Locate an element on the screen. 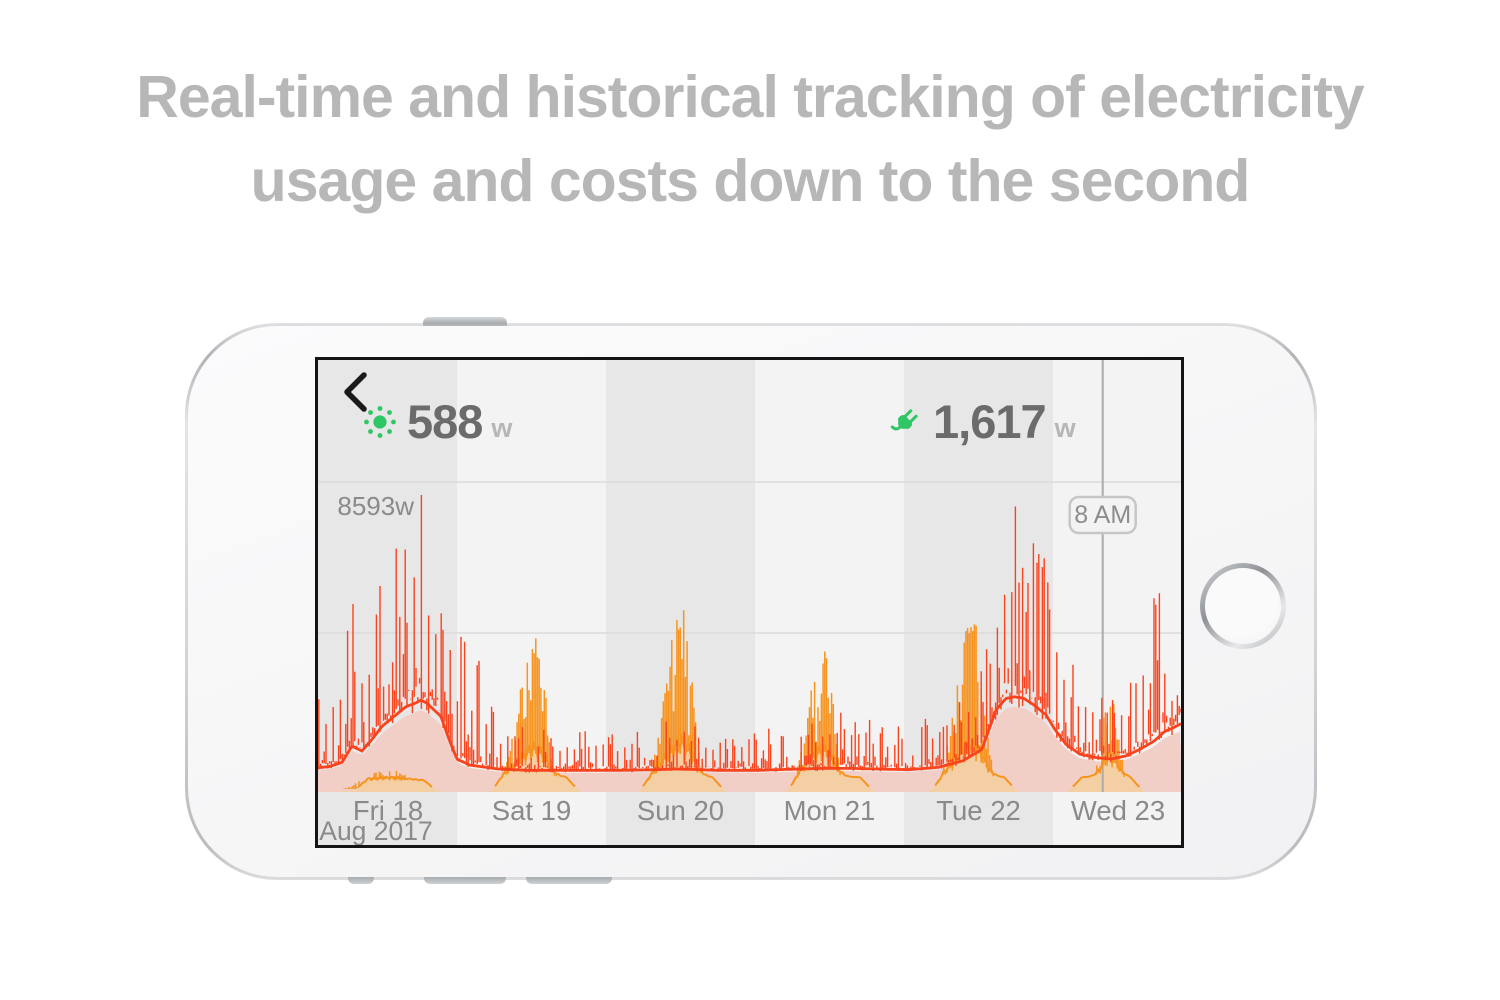 This screenshot has height=1000, width=1500. home-button is located at coordinates (1243, 606).